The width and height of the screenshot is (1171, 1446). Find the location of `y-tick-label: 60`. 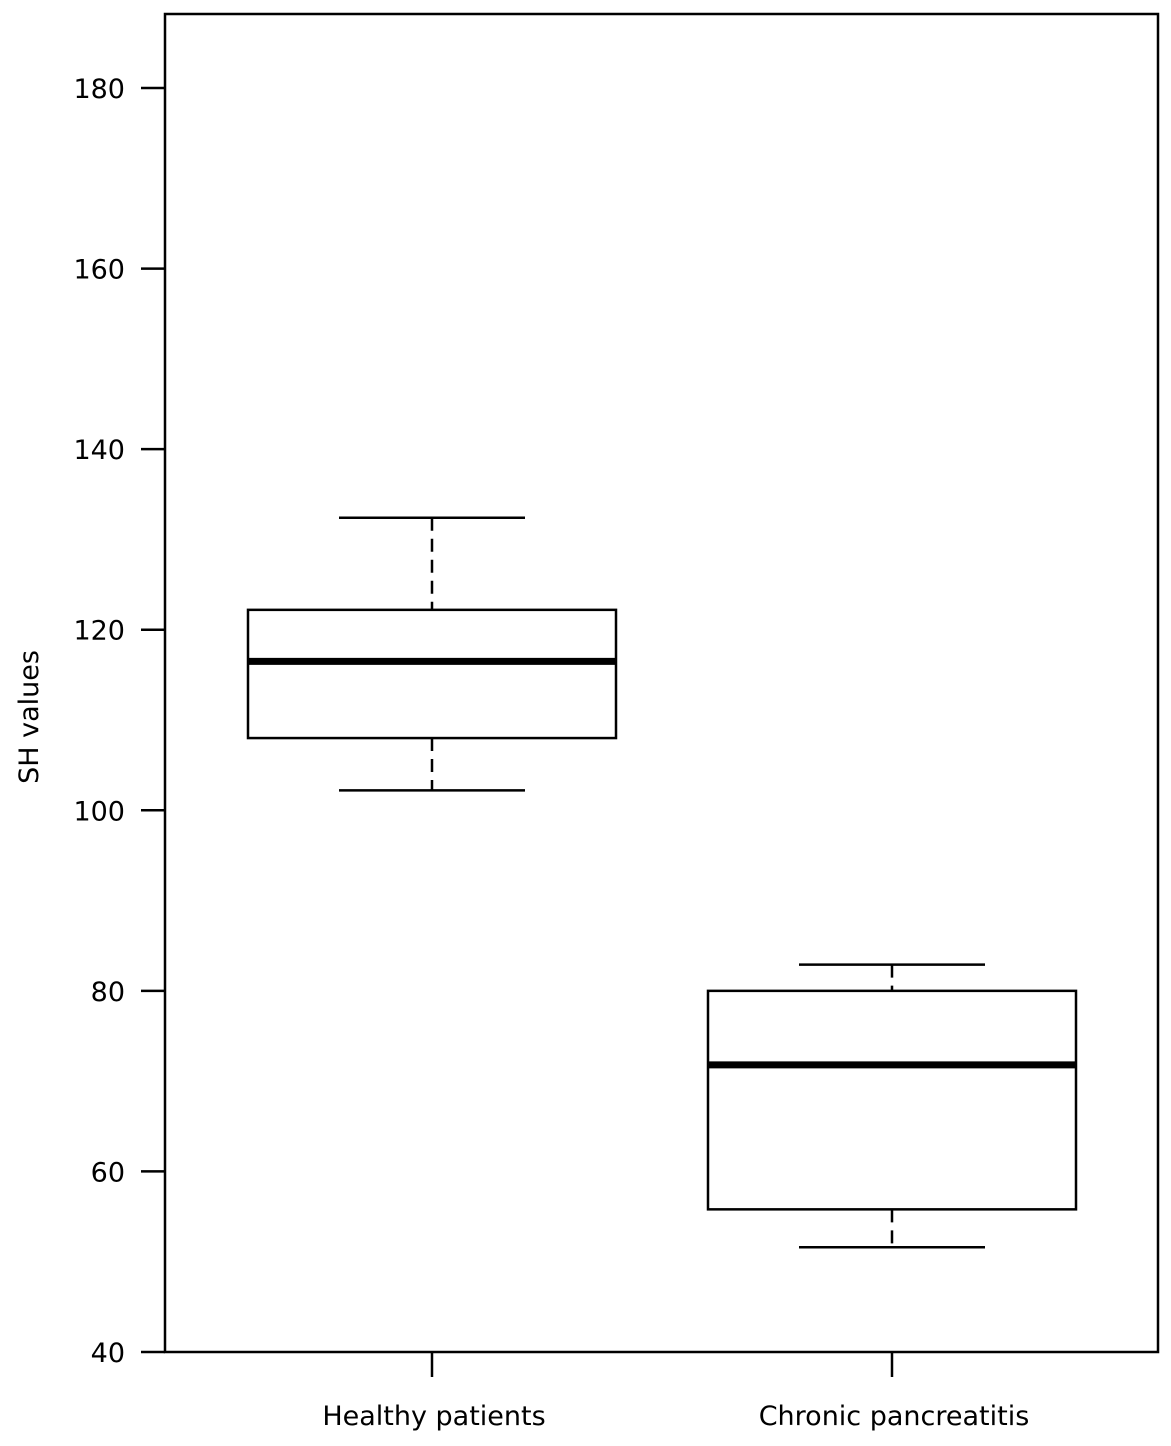

y-tick-label: 60 is located at coordinates (108, 1172).